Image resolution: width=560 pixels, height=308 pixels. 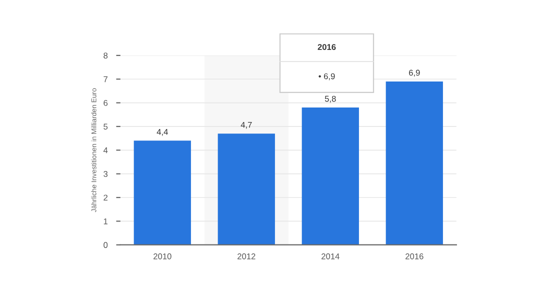 I want to click on y-tick-label: 5, so click(x=106, y=127).